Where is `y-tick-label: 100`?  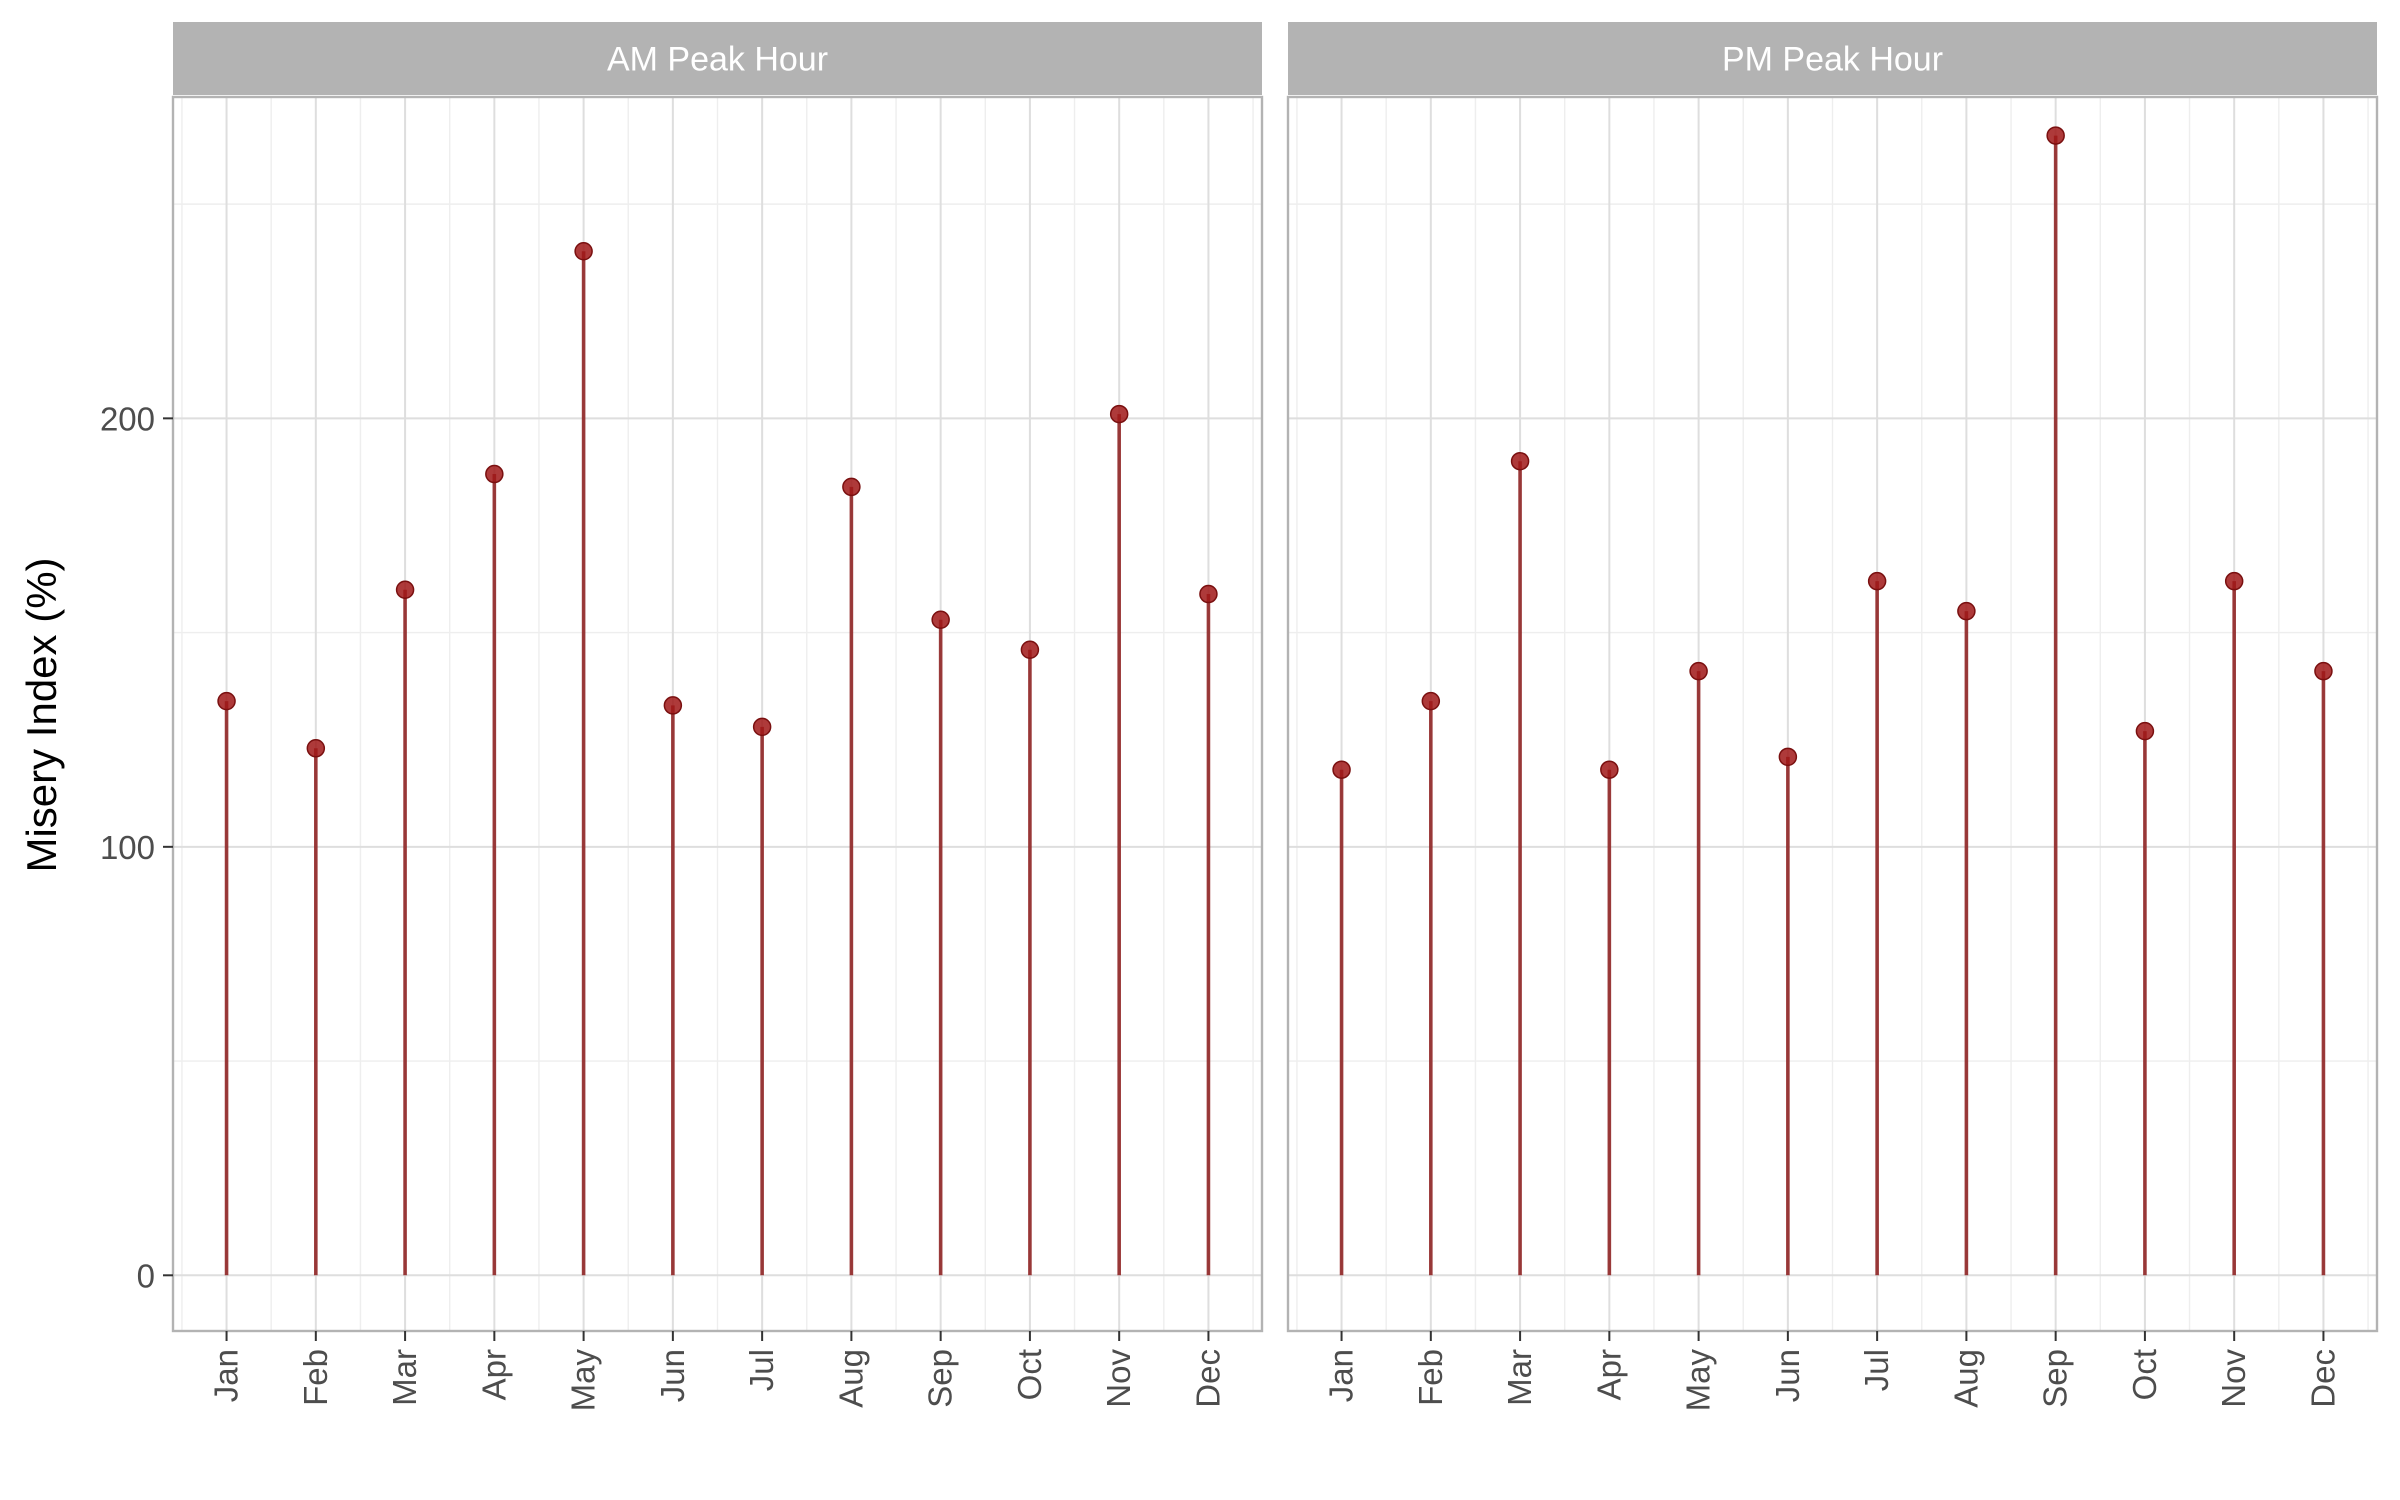 y-tick-label: 100 is located at coordinates (127, 847).